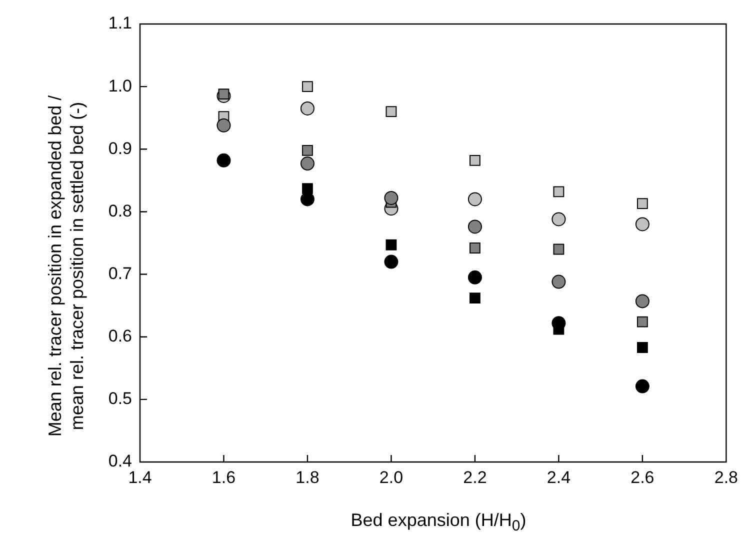 This screenshot has height=543, width=744. I want to click on x-tick-label: 2.8, so click(726, 477).